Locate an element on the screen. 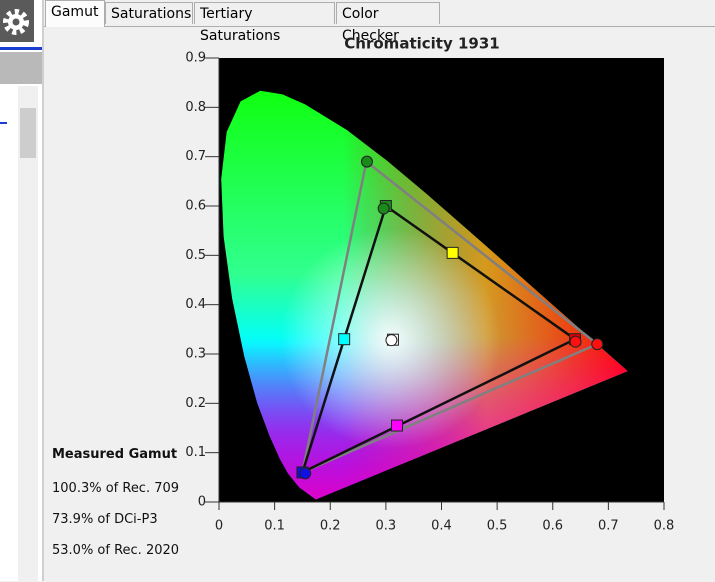  list-marker is located at coordinates (3, 123).